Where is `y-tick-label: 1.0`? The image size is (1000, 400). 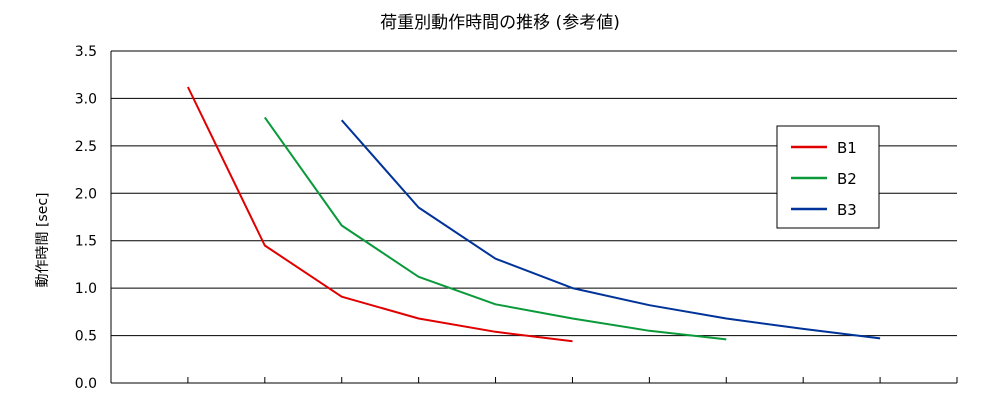 y-tick-label: 1.0 is located at coordinates (86, 289).